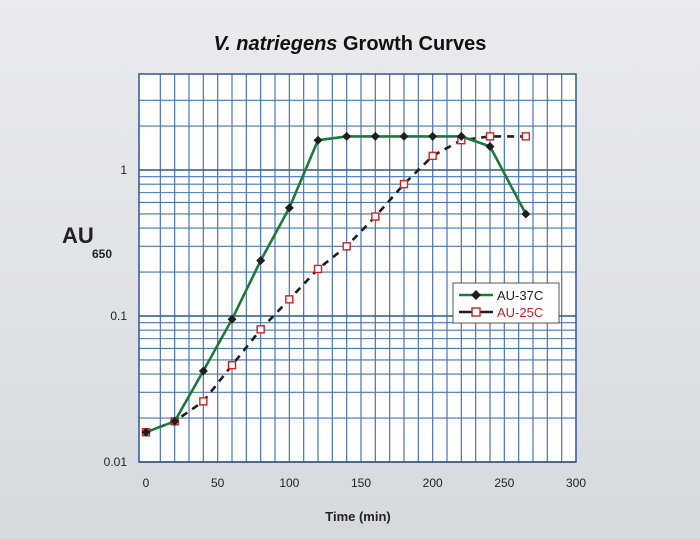  What do you see at coordinates (520, 312) in the screenshot?
I see `legend-label-au-25c: AU-25C` at bounding box center [520, 312].